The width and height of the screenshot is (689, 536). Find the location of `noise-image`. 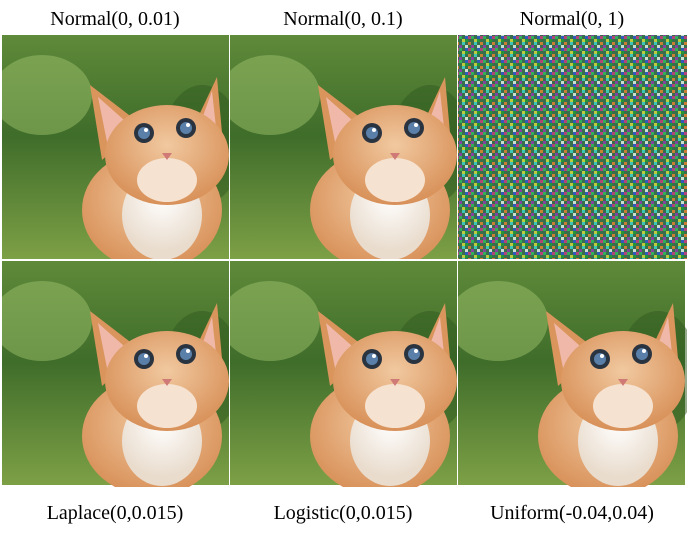

noise-image is located at coordinates (572, 147).